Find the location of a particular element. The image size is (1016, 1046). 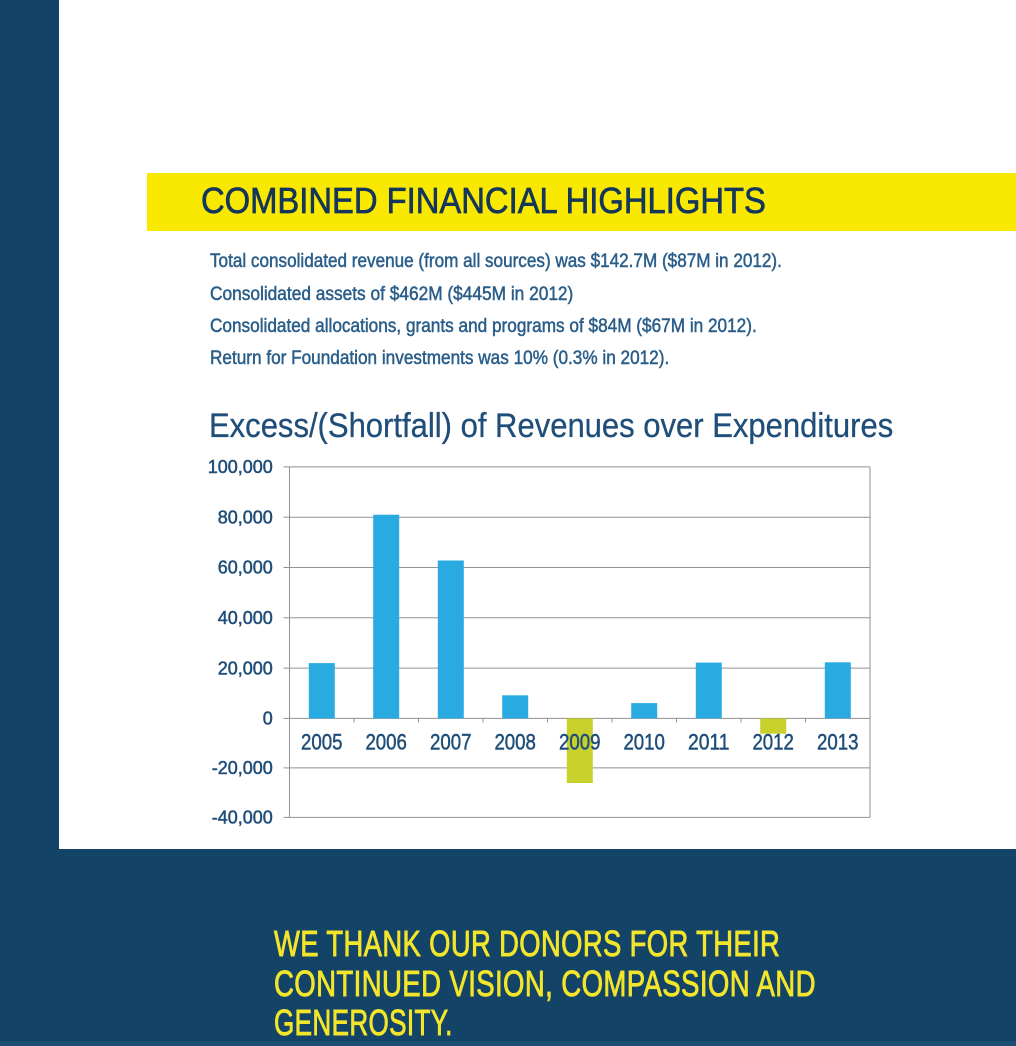

svg-text: 2005 is located at coordinates (322, 742).